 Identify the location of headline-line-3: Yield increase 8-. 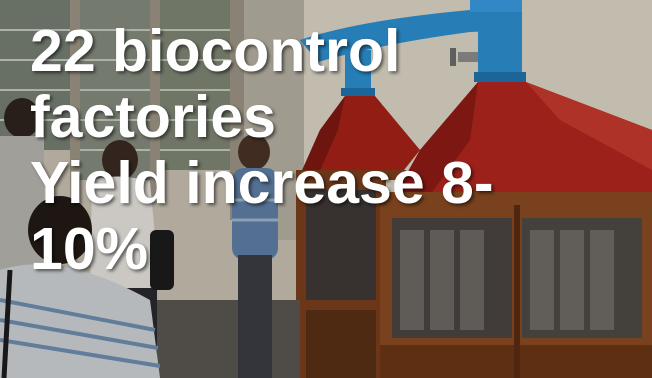
(262, 183).